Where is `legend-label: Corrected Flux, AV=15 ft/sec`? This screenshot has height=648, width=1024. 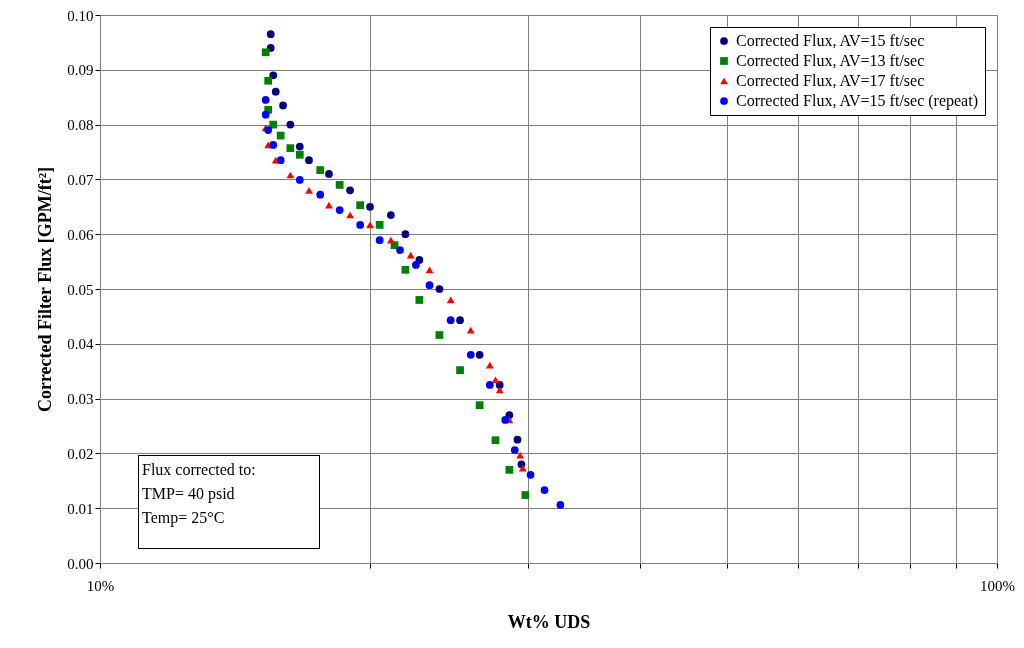
legend-label: Corrected Flux, AV=15 ft/sec is located at coordinates (830, 40).